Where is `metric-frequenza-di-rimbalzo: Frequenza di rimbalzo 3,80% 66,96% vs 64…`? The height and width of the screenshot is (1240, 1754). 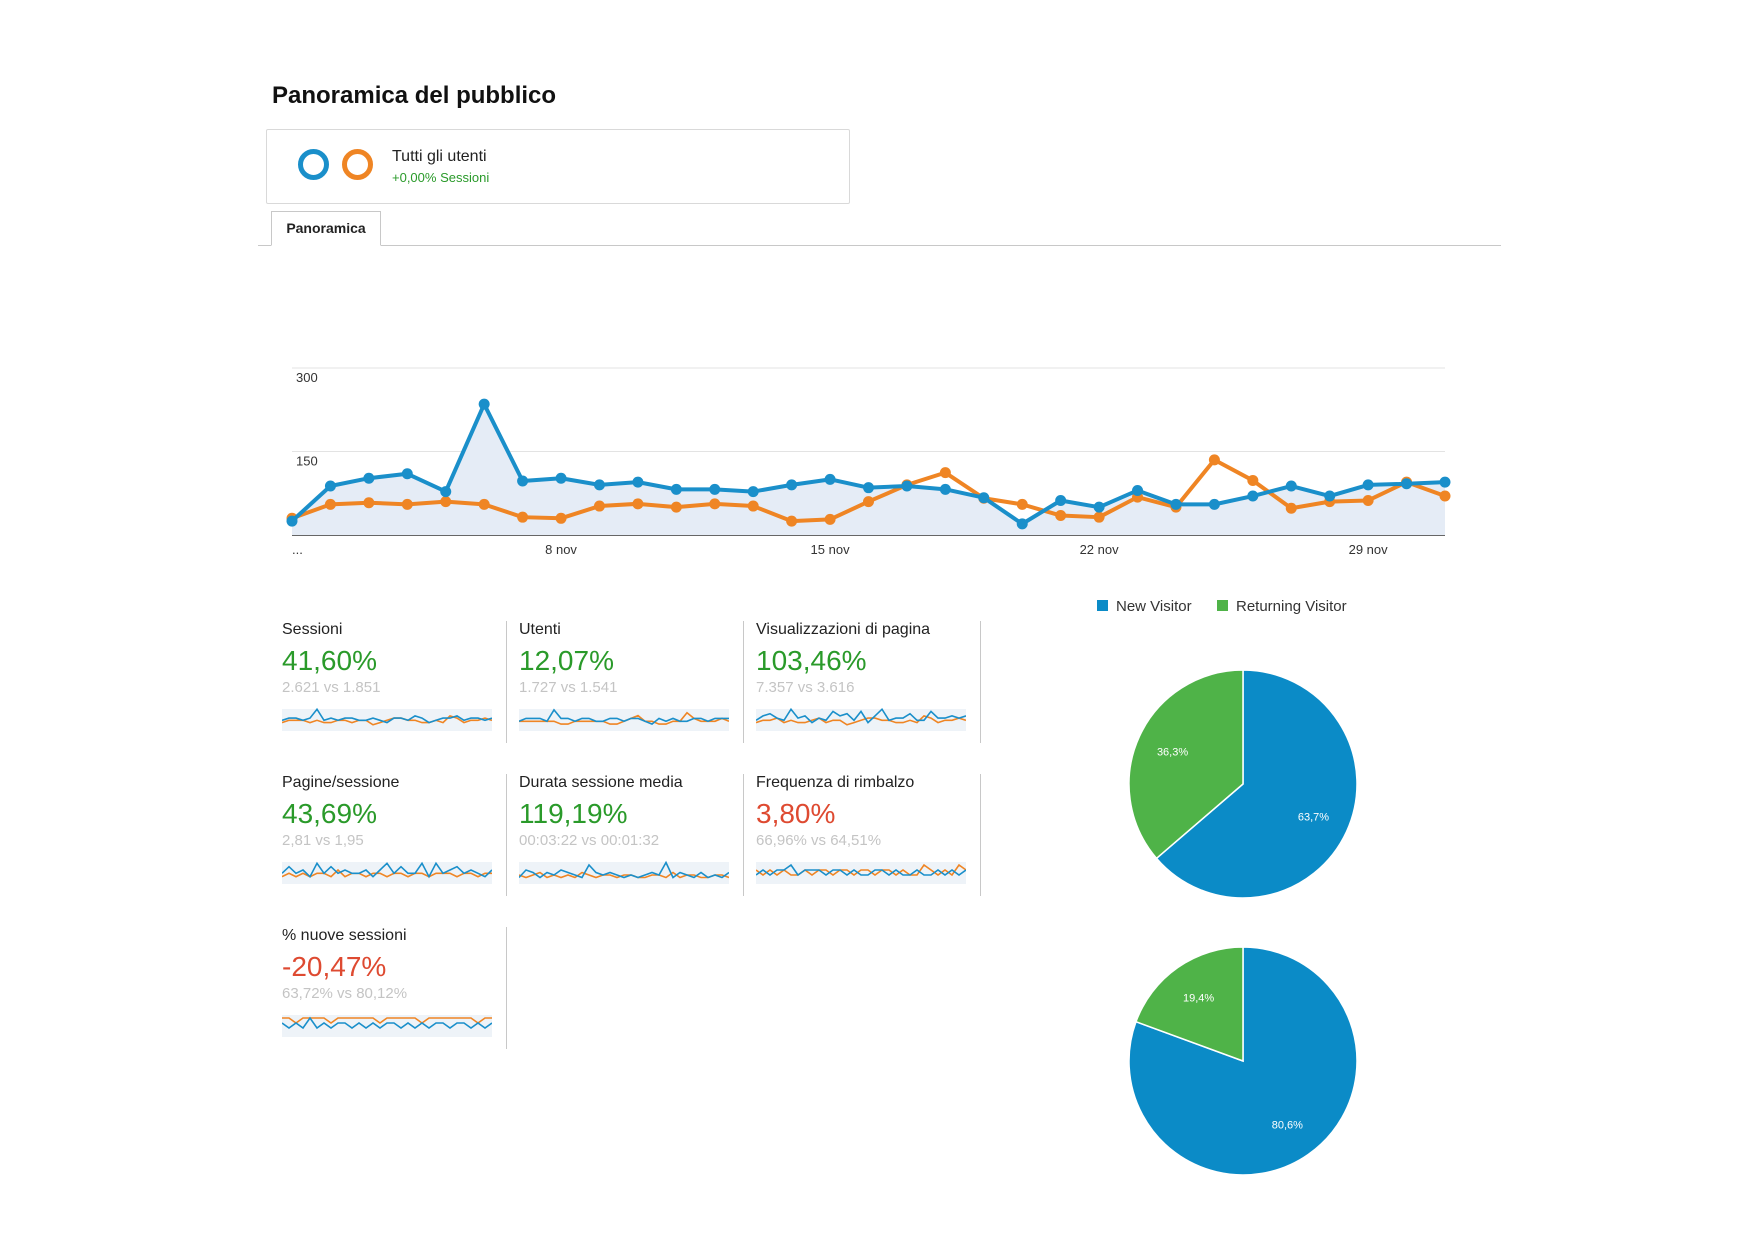 metric-frequenza-di-rimbalzo: Frequenza di rimbalzo 3,80% 66,96% vs 64… is located at coordinates (863, 835).